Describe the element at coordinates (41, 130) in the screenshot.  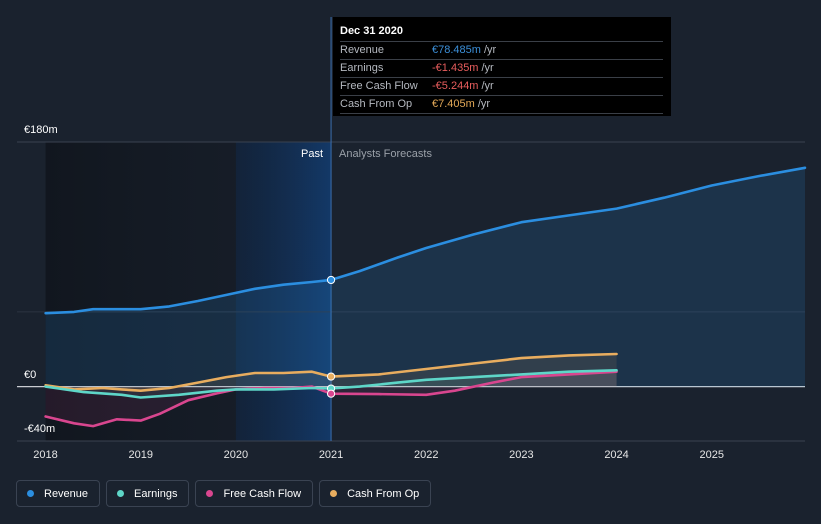
I see `y-tick-label: €180m` at that location.